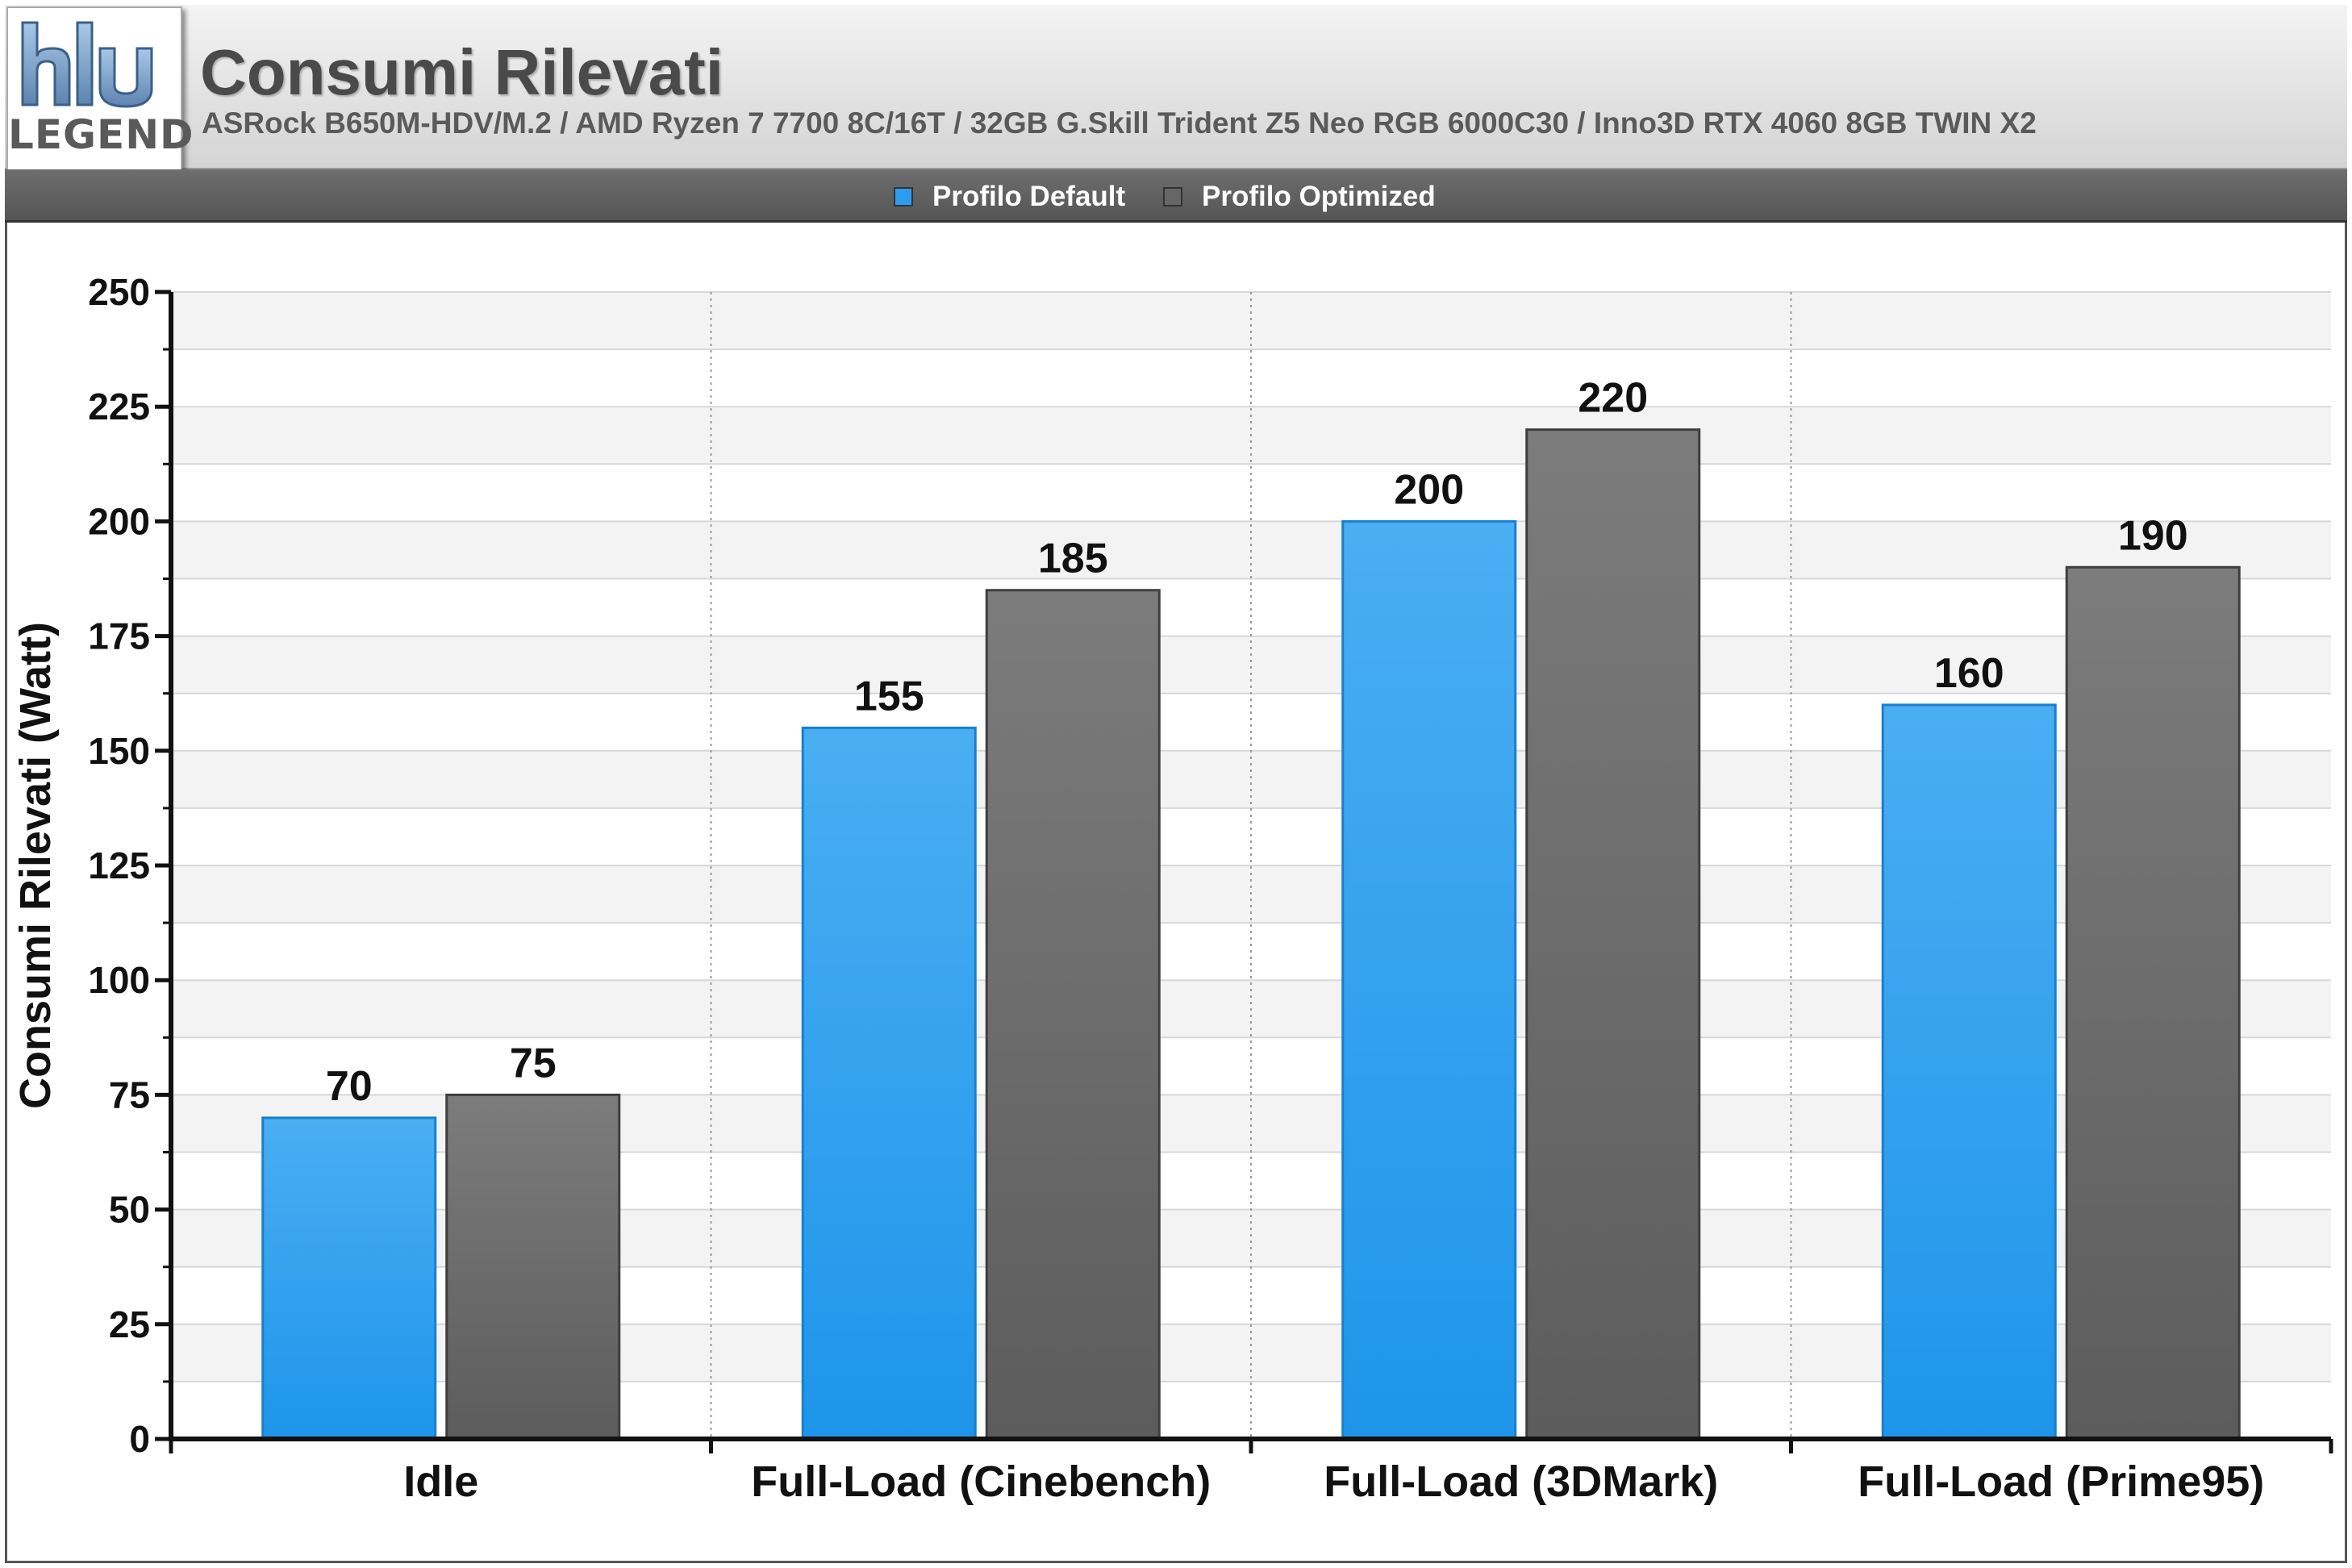 This screenshot has width=2352, height=1568. What do you see at coordinates (119, 865) in the screenshot?
I see `y-tick-label: 125` at bounding box center [119, 865].